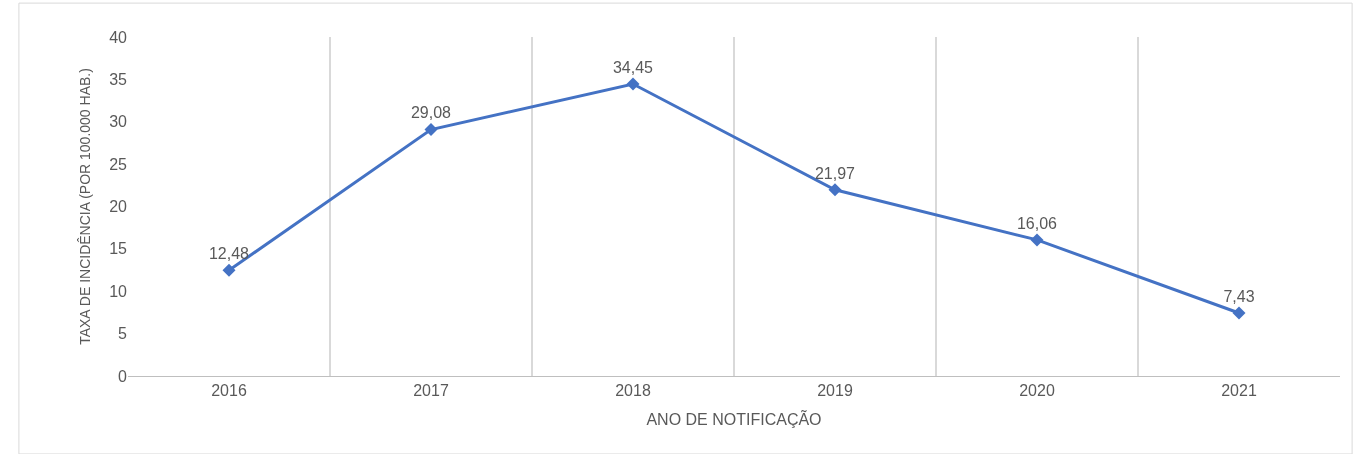 The width and height of the screenshot is (1357, 454). What do you see at coordinates (118, 249) in the screenshot?
I see `y-tick-label: 15` at bounding box center [118, 249].